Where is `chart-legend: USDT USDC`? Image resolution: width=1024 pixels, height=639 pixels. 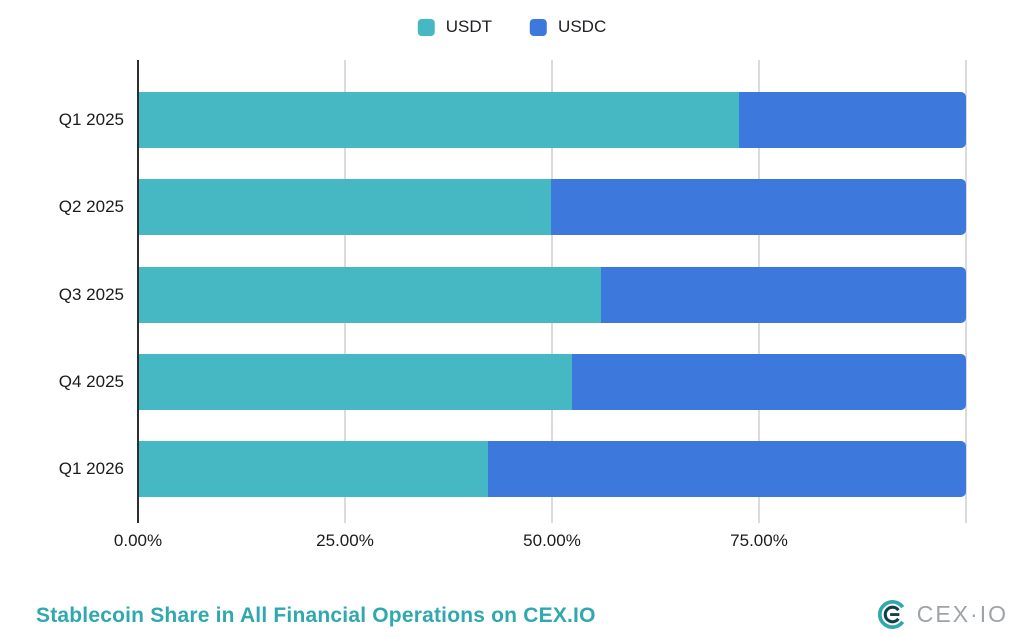 chart-legend: USDT USDC is located at coordinates (511, 27).